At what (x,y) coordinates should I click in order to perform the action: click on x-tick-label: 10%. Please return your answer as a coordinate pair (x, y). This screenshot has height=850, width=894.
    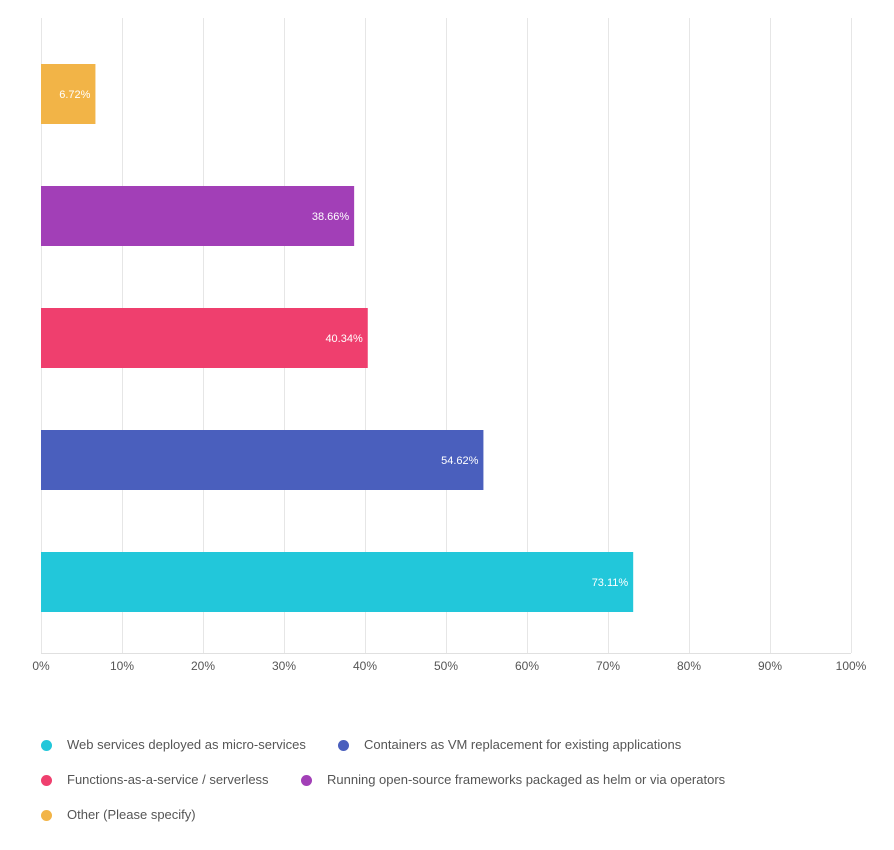
    Looking at the image, I should click on (122, 666).